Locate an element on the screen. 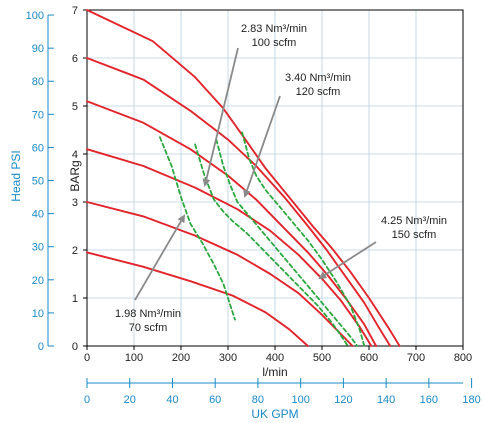  bar-axis-title: BARg is located at coordinates (75, 175).